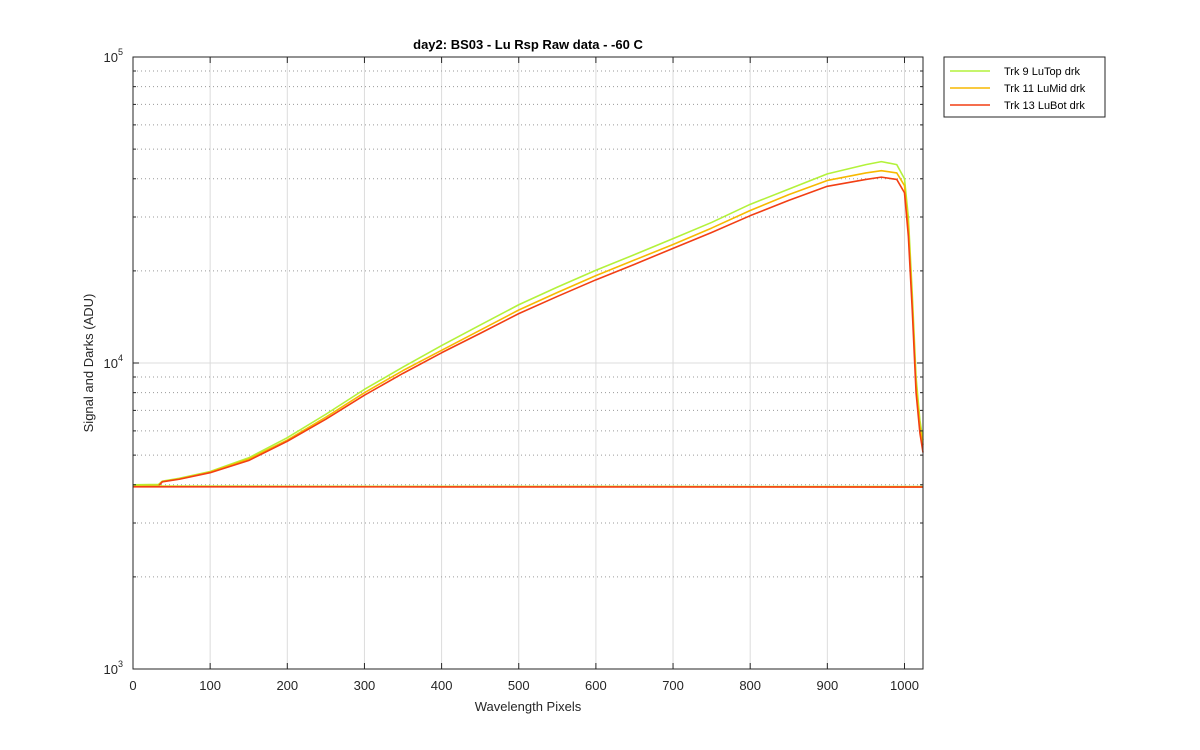 Image resolution: width=1200 pixels, height=750 pixels. What do you see at coordinates (1044, 106) in the screenshot?
I see `legend-label: Trk 13 LuBot drk` at bounding box center [1044, 106].